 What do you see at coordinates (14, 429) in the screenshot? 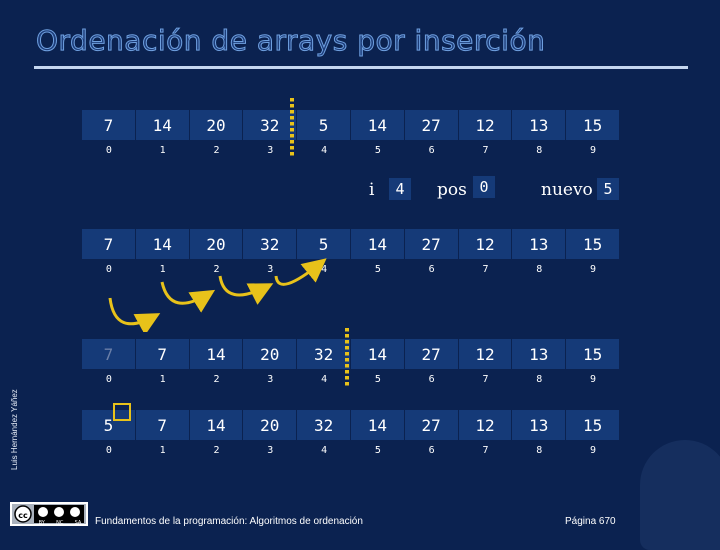
I see `author-vertical-label: Luis Hernández Yáñez` at bounding box center [14, 429].